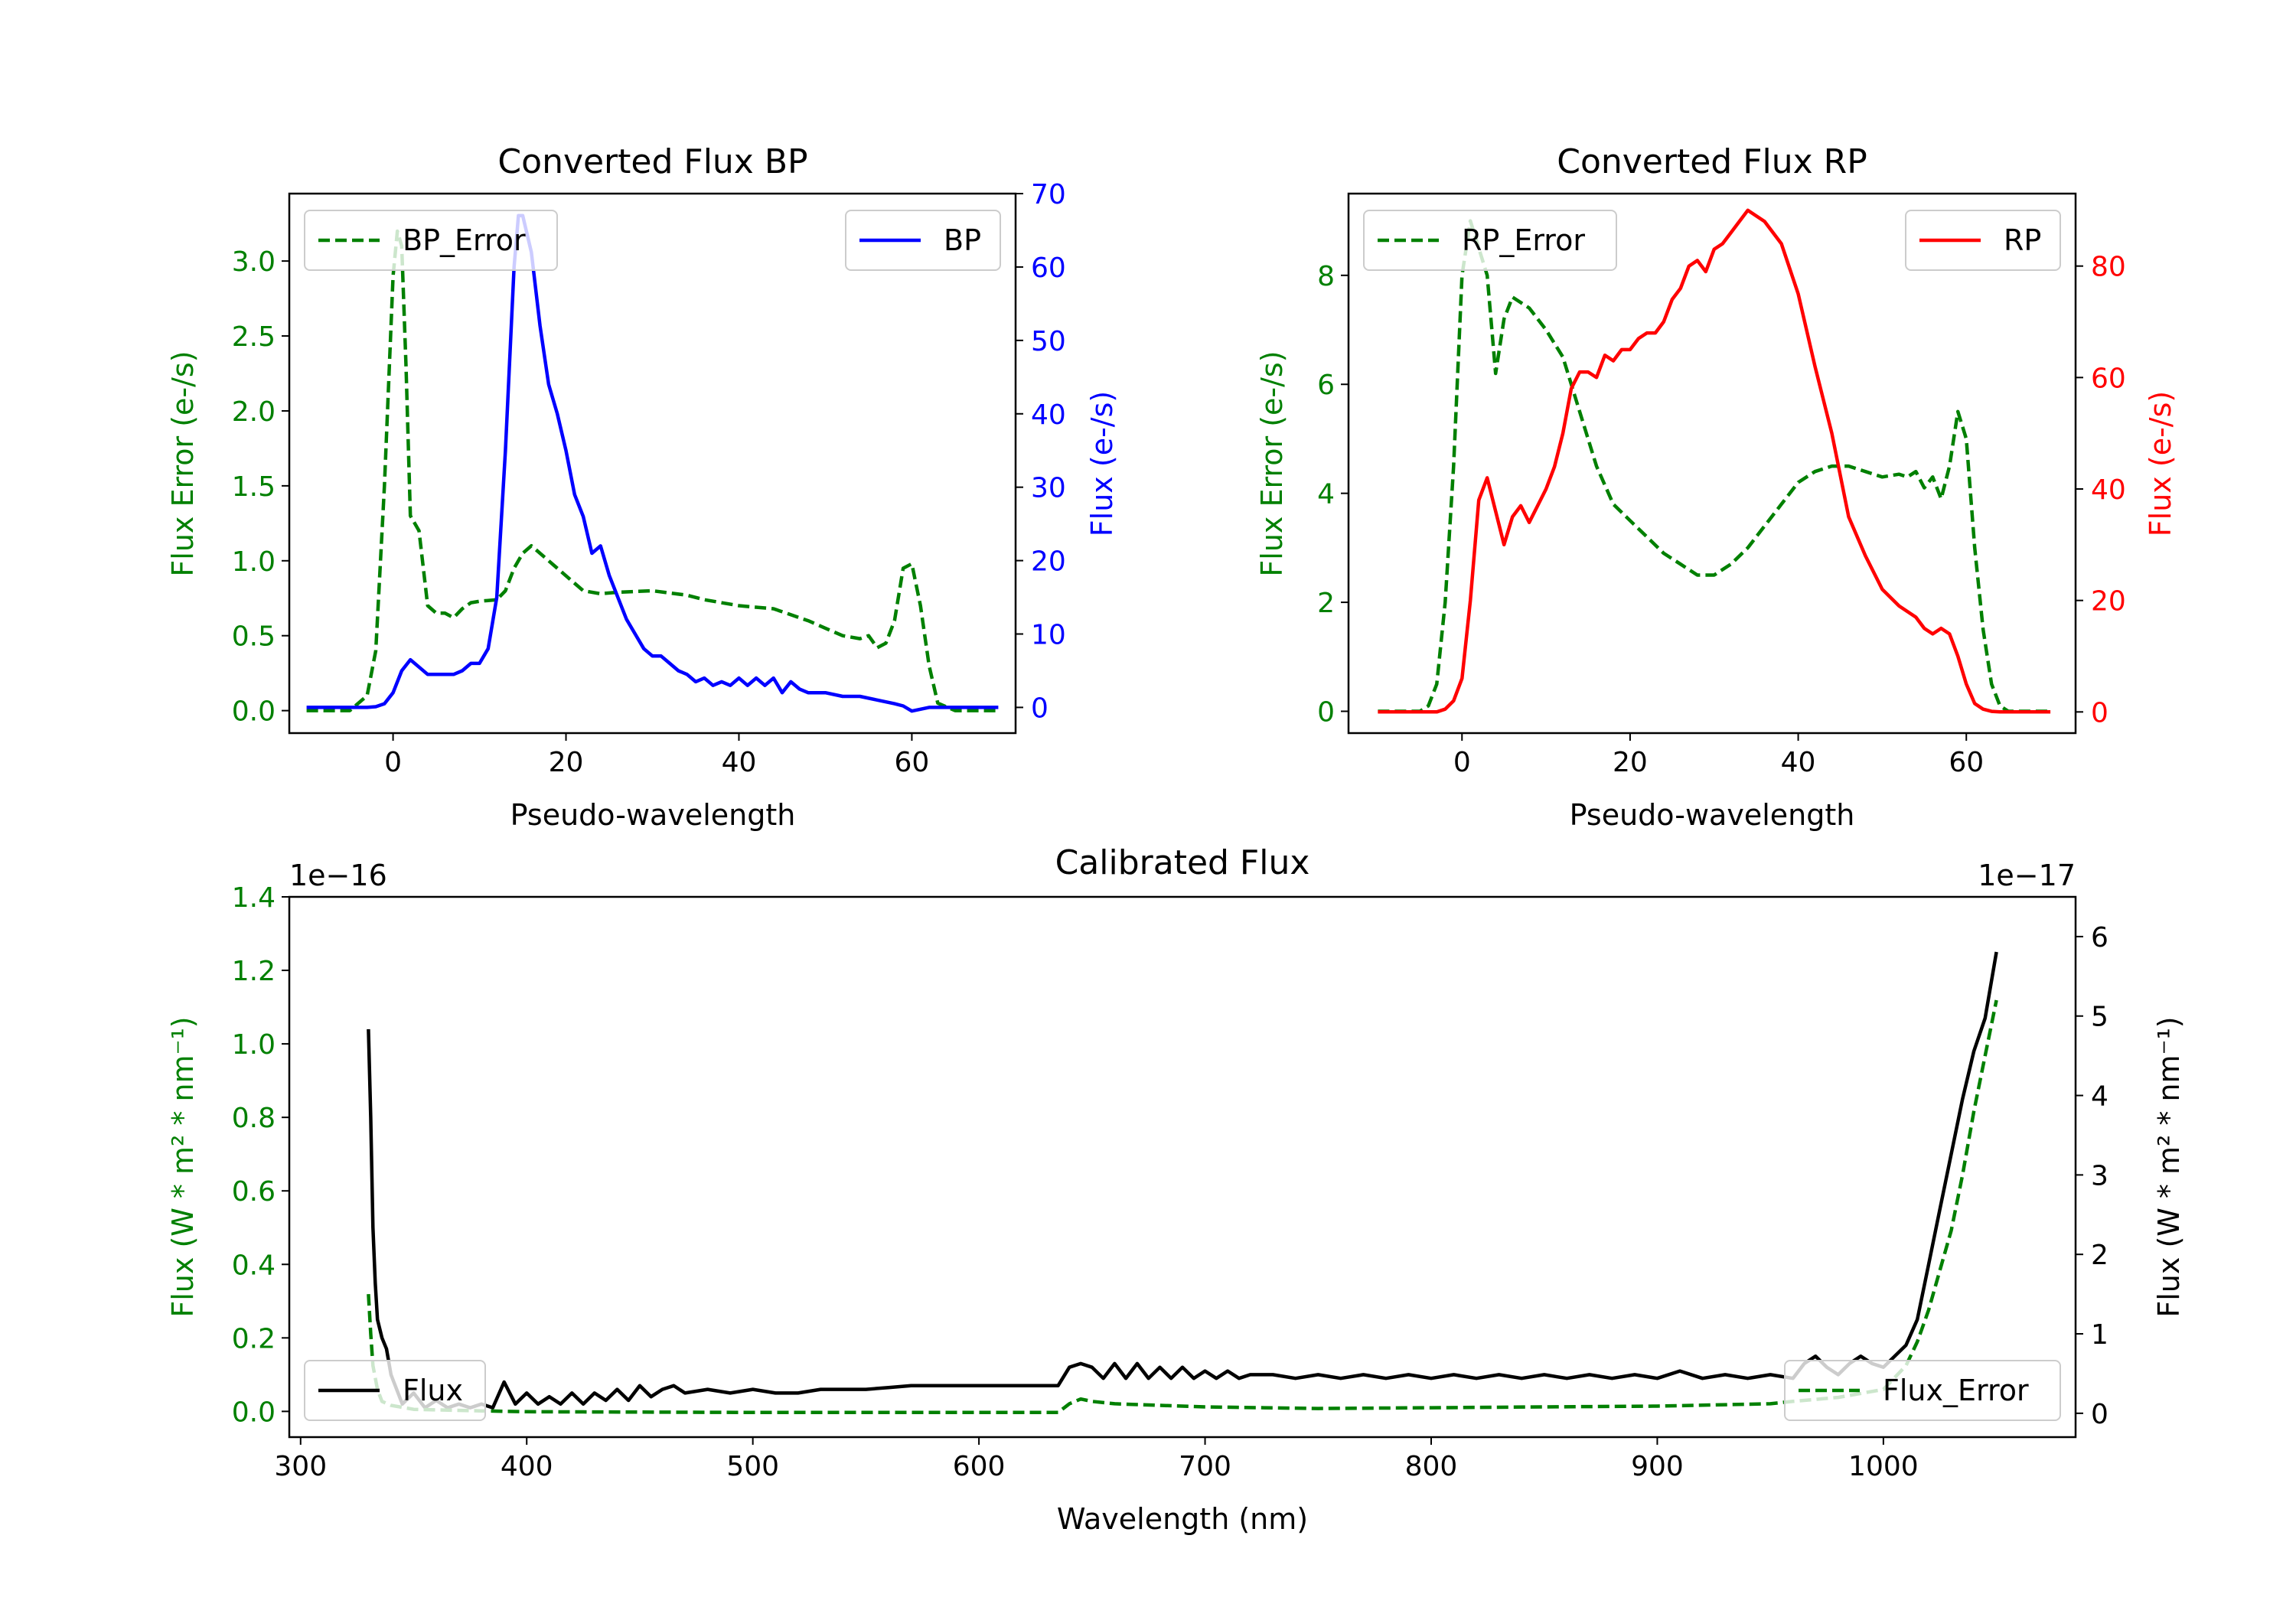  What do you see at coordinates (1657, 1466) in the screenshot?
I see `x-tick-label: 900` at bounding box center [1657, 1466].